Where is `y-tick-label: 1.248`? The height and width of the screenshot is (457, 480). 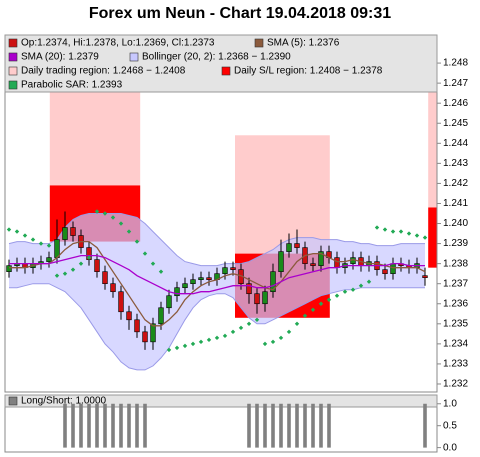 y-tick-label: 1.248 is located at coordinates (455, 63).